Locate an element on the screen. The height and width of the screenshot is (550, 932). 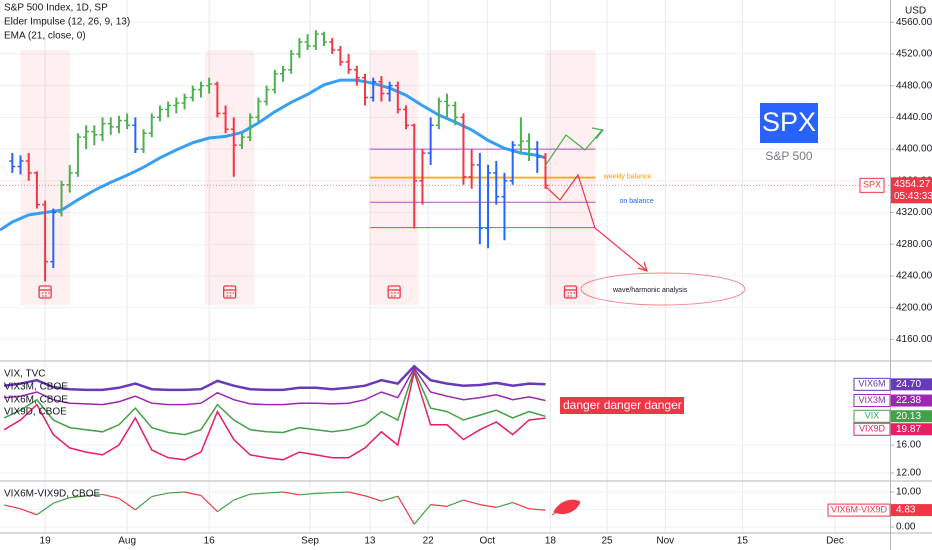
last-price-box is located at coordinates (911, 190).